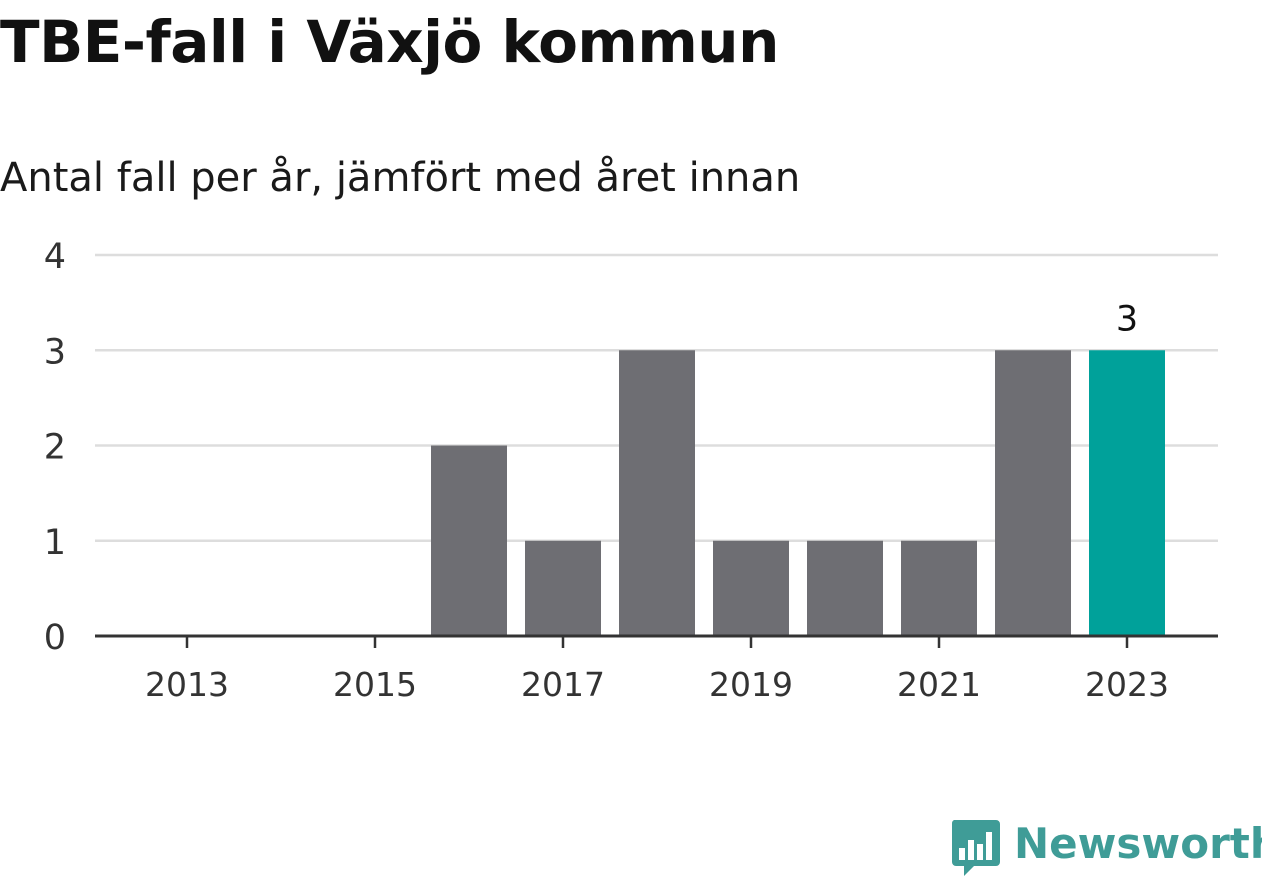 Image resolution: width=1262 pixels, height=880 pixels. What do you see at coordinates (1033, 493) in the screenshot?
I see `bar-2022` at bounding box center [1033, 493].